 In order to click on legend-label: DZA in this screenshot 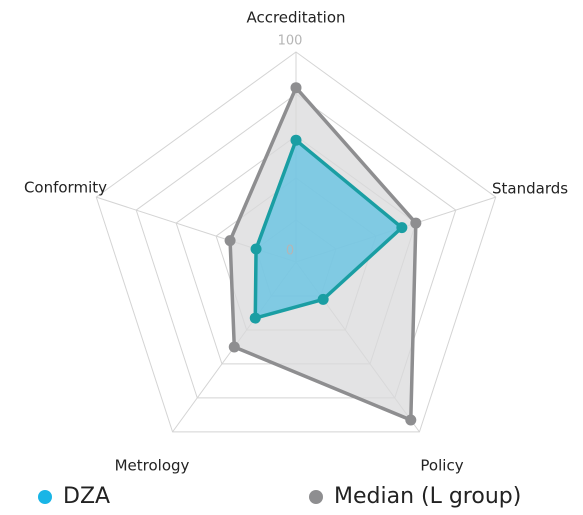, I will do `click(86, 496)`.